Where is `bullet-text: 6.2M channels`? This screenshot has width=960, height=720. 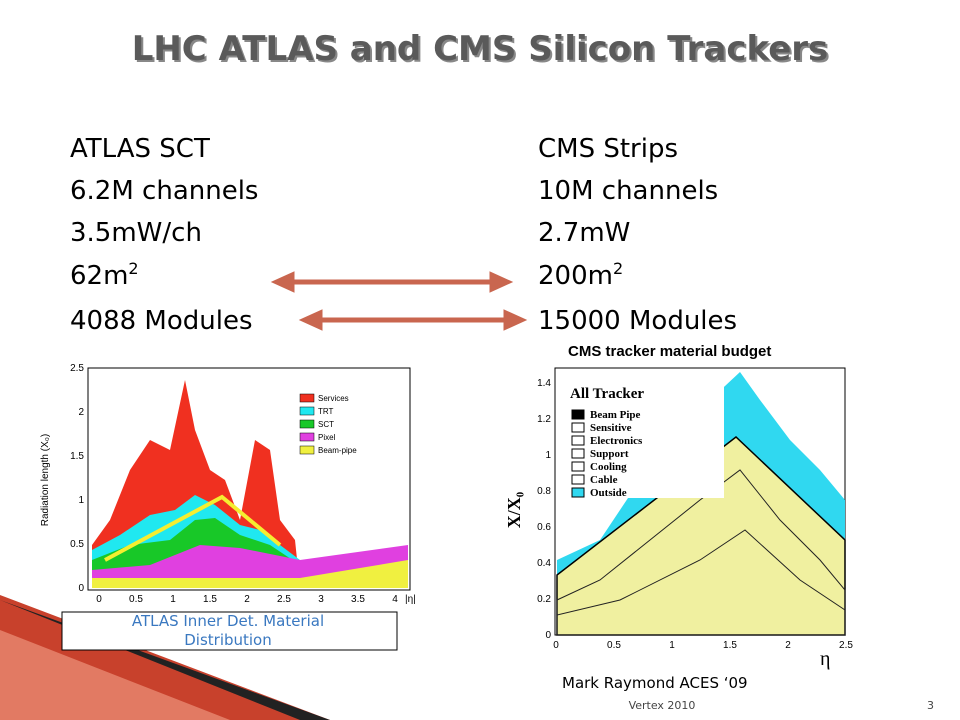 bullet-text: 6.2M channels is located at coordinates (164, 191).